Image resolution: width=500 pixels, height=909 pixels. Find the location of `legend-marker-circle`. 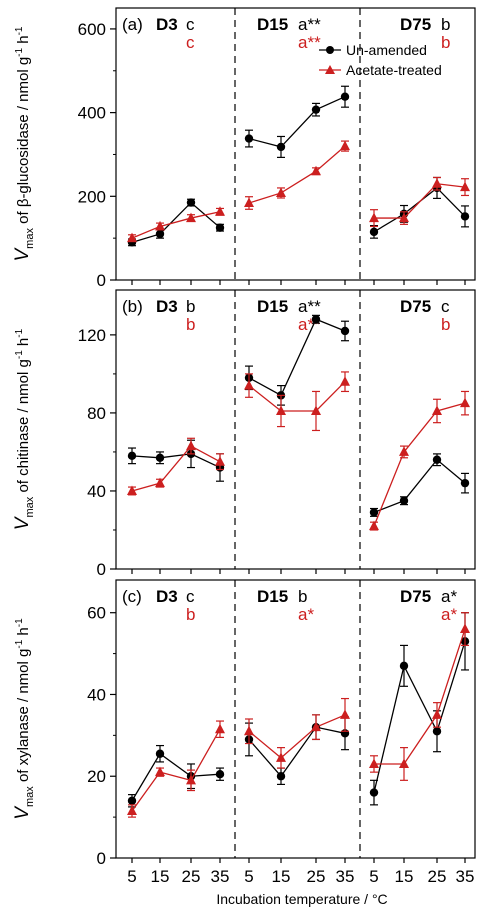

legend-marker-circle is located at coordinates (330, 50).